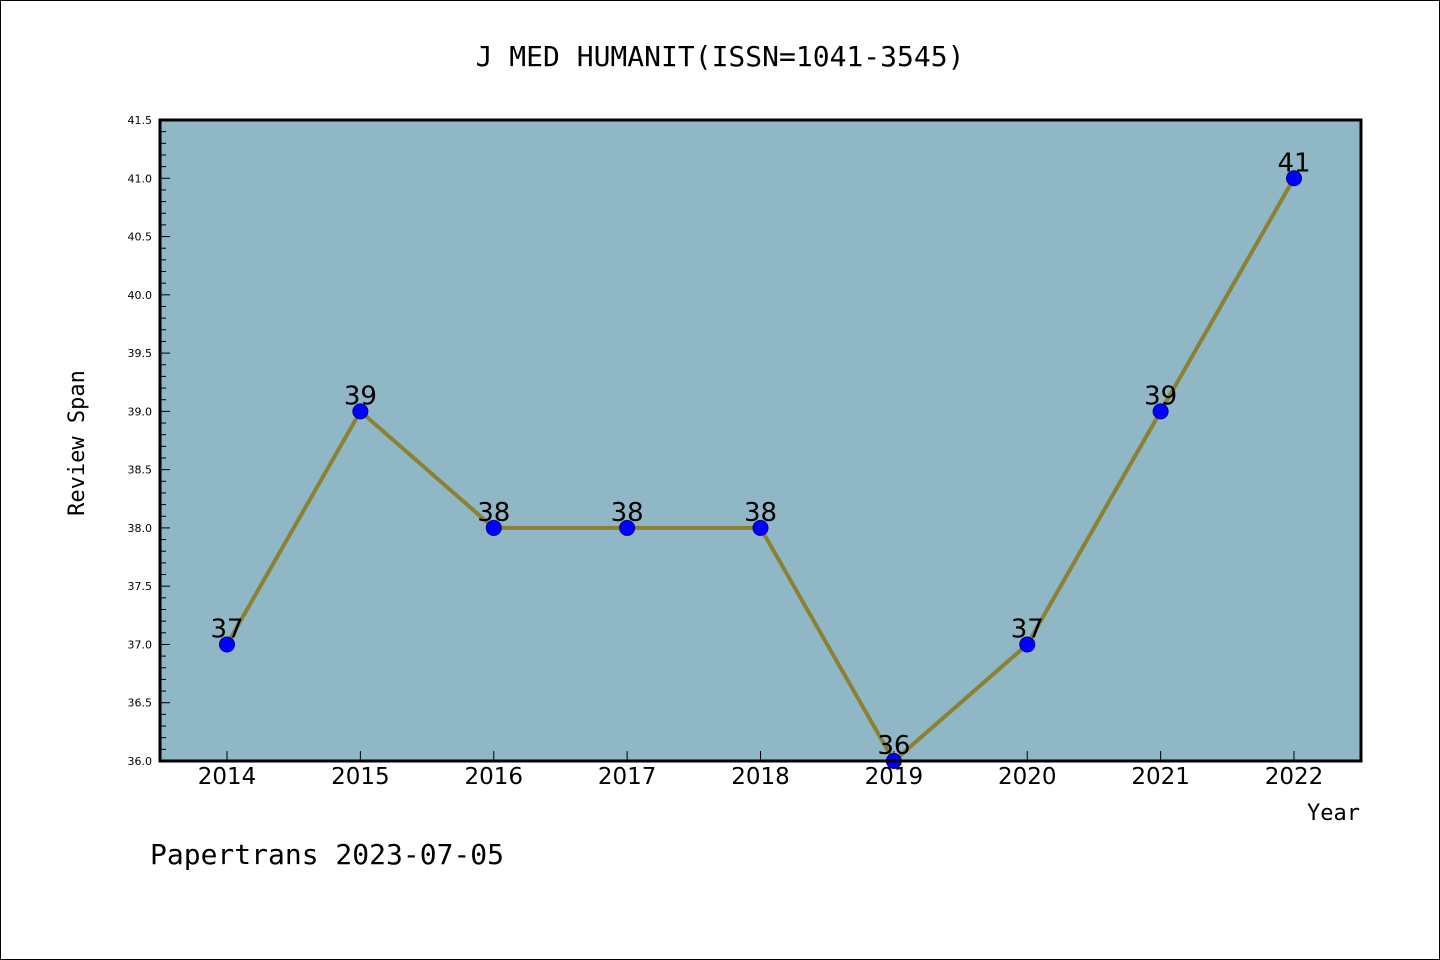 Image resolution: width=1440 pixels, height=960 pixels. What do you see at coordinates (140, 120) in the screenshot?
I see `y-tick-label: 41.5` at bounding box center [140, 120].